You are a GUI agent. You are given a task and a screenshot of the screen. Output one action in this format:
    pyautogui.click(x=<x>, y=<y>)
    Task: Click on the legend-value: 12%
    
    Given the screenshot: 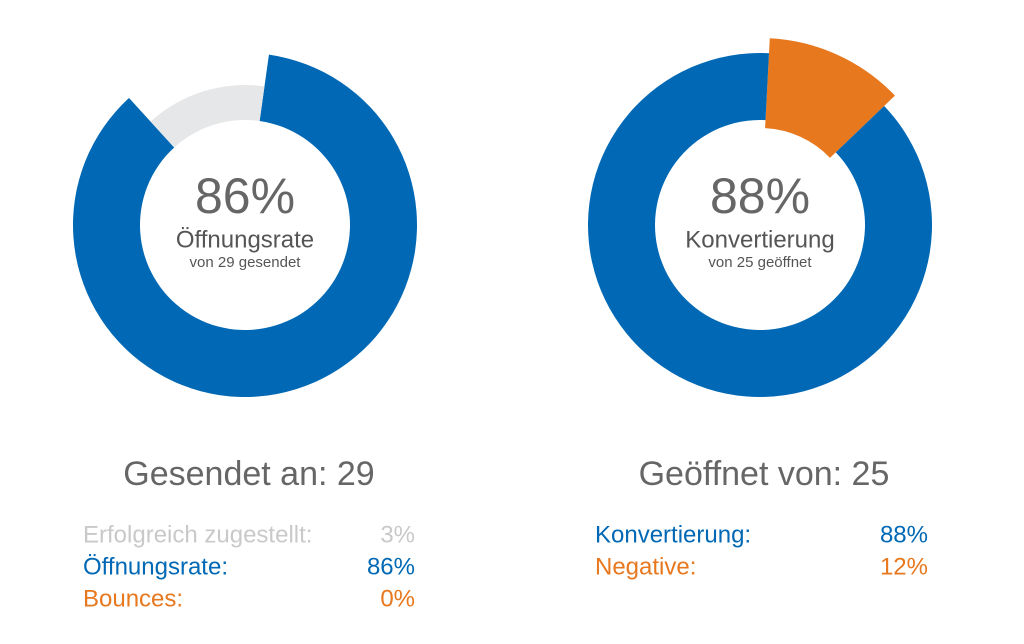 What is the action you would take?
    pyautogui.click(x=904, y=566)
    